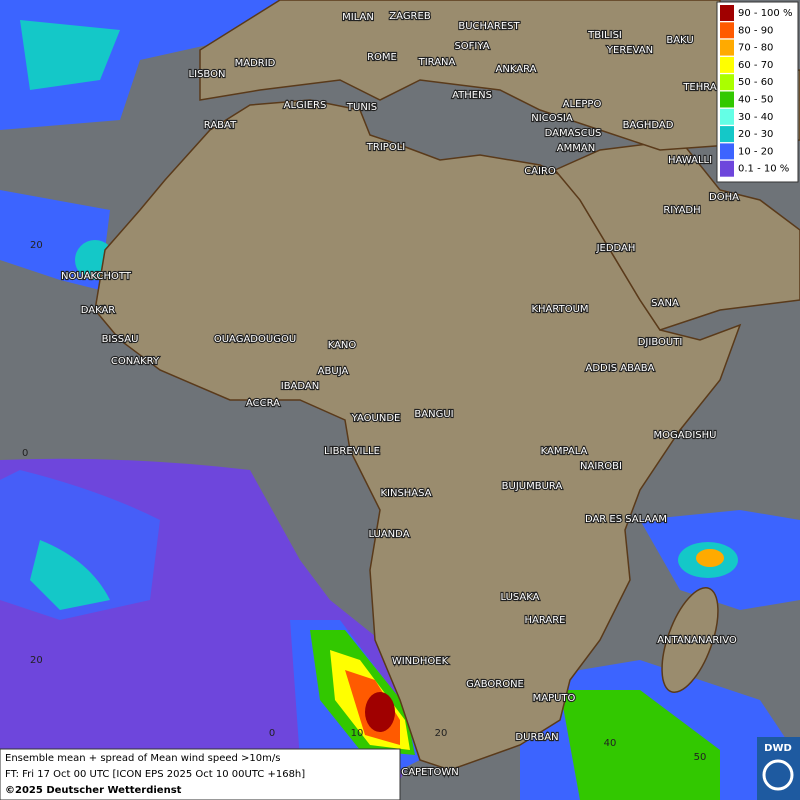 The height and width of the screenshot is (800, 800). Describe the element at coordinates (441, 733) in the screenshot. I see `lon-label: 20` at that location.